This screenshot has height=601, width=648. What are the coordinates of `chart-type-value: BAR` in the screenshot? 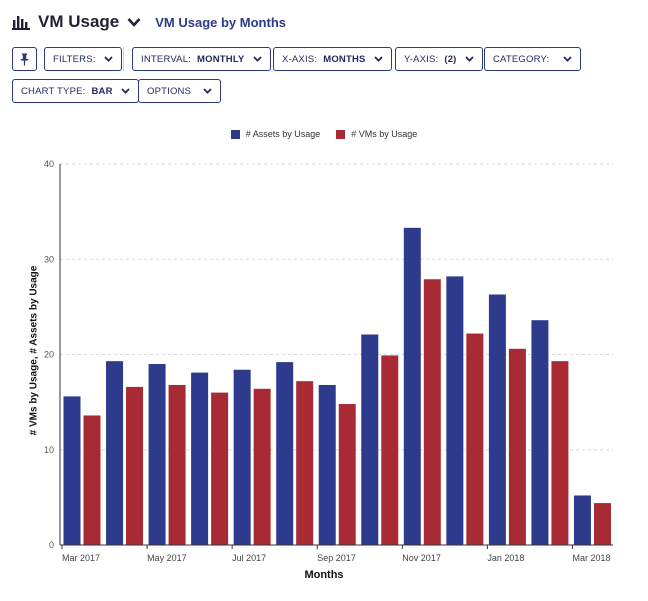 It's located at (102, 91).